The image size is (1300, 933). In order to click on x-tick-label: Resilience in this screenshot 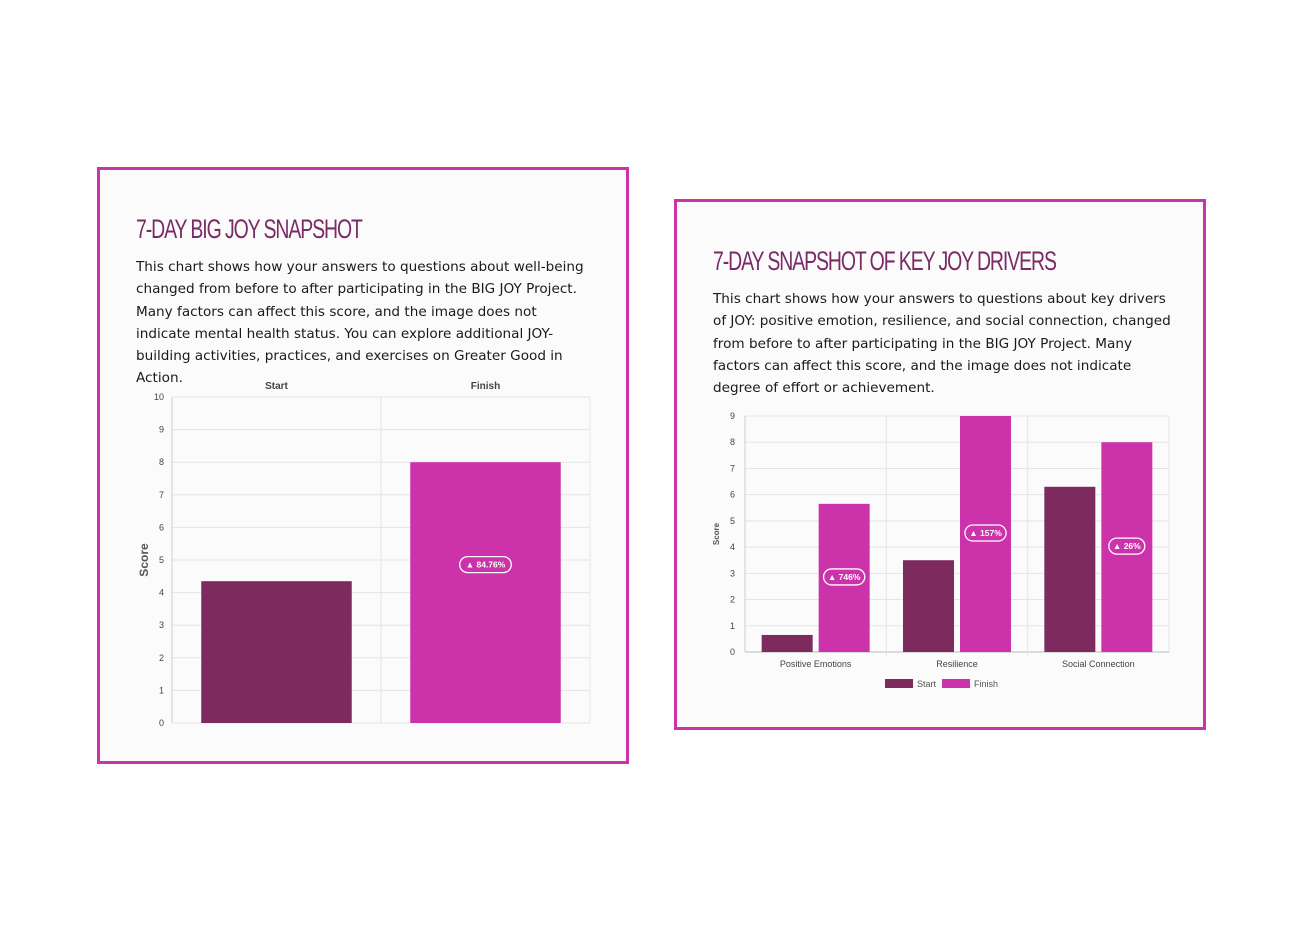, I will do `click(957, 664)`.